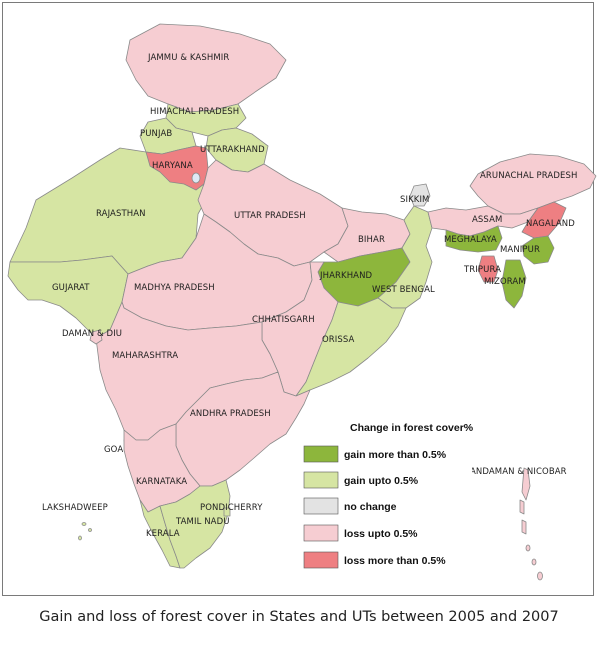  I want to click on legend-item-gain-more: gain more than 0.5%, so click(375, 454).